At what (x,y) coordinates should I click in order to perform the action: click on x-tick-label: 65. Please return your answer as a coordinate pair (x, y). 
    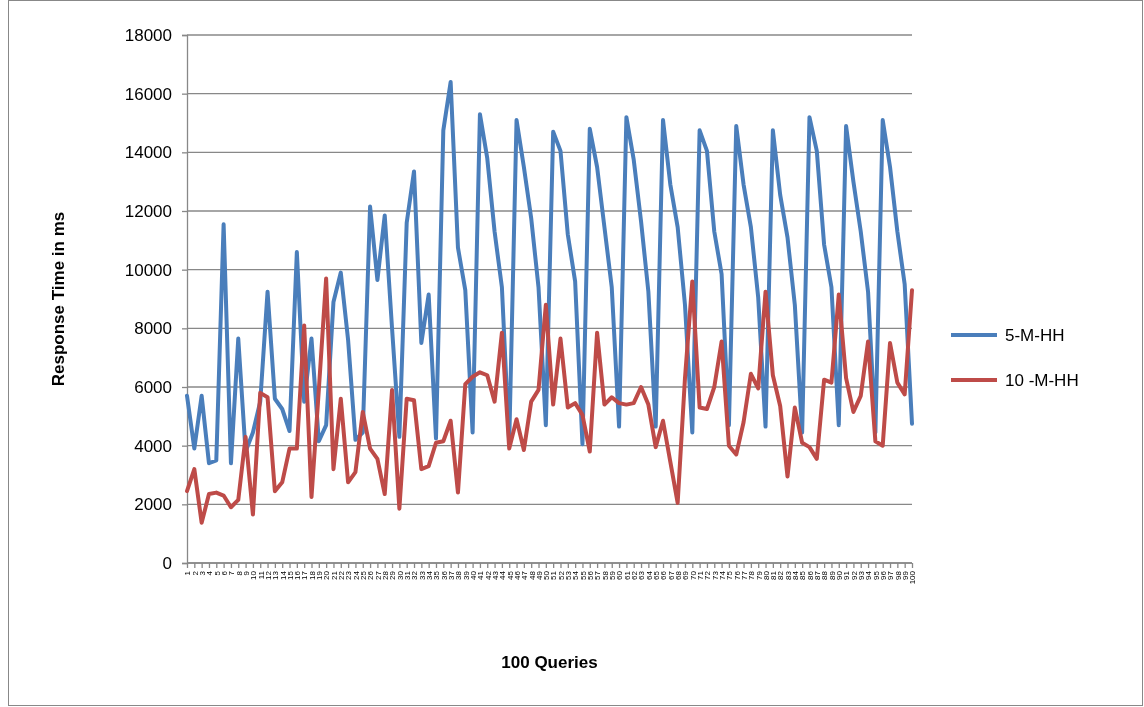
    Looking at the image, I should click on (656, 575).